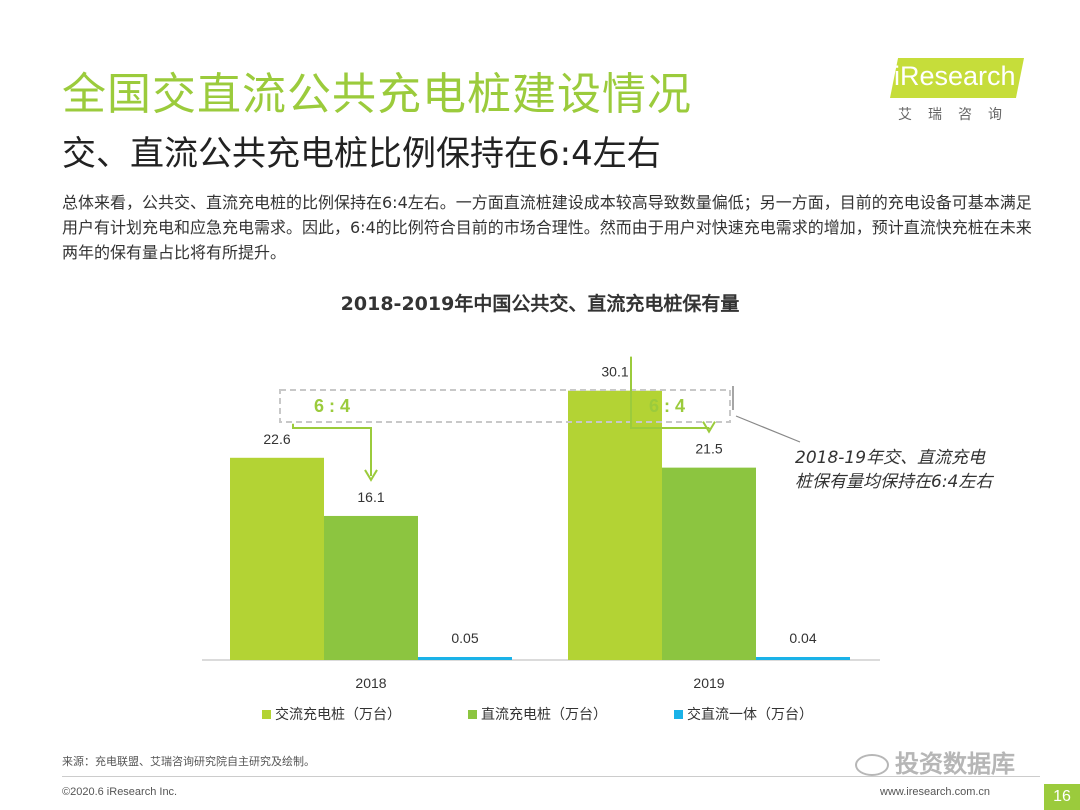  I want to click on ratio-dashed-box, so click(505, 406).